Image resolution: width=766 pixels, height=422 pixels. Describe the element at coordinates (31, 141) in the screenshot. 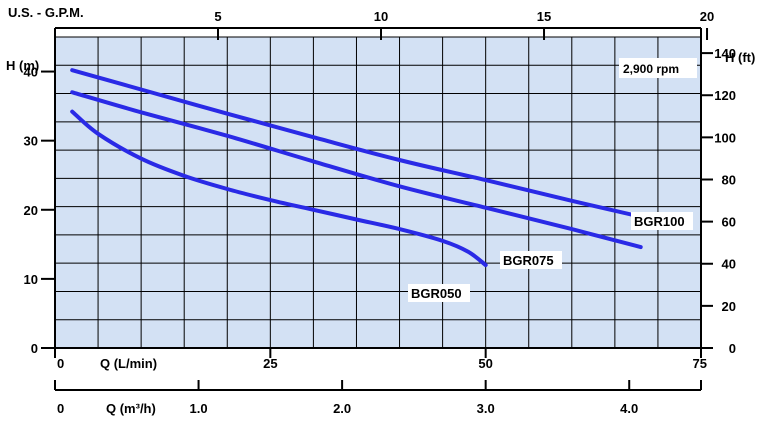

I see `y-axis-left-tick-label: 30` at that location.